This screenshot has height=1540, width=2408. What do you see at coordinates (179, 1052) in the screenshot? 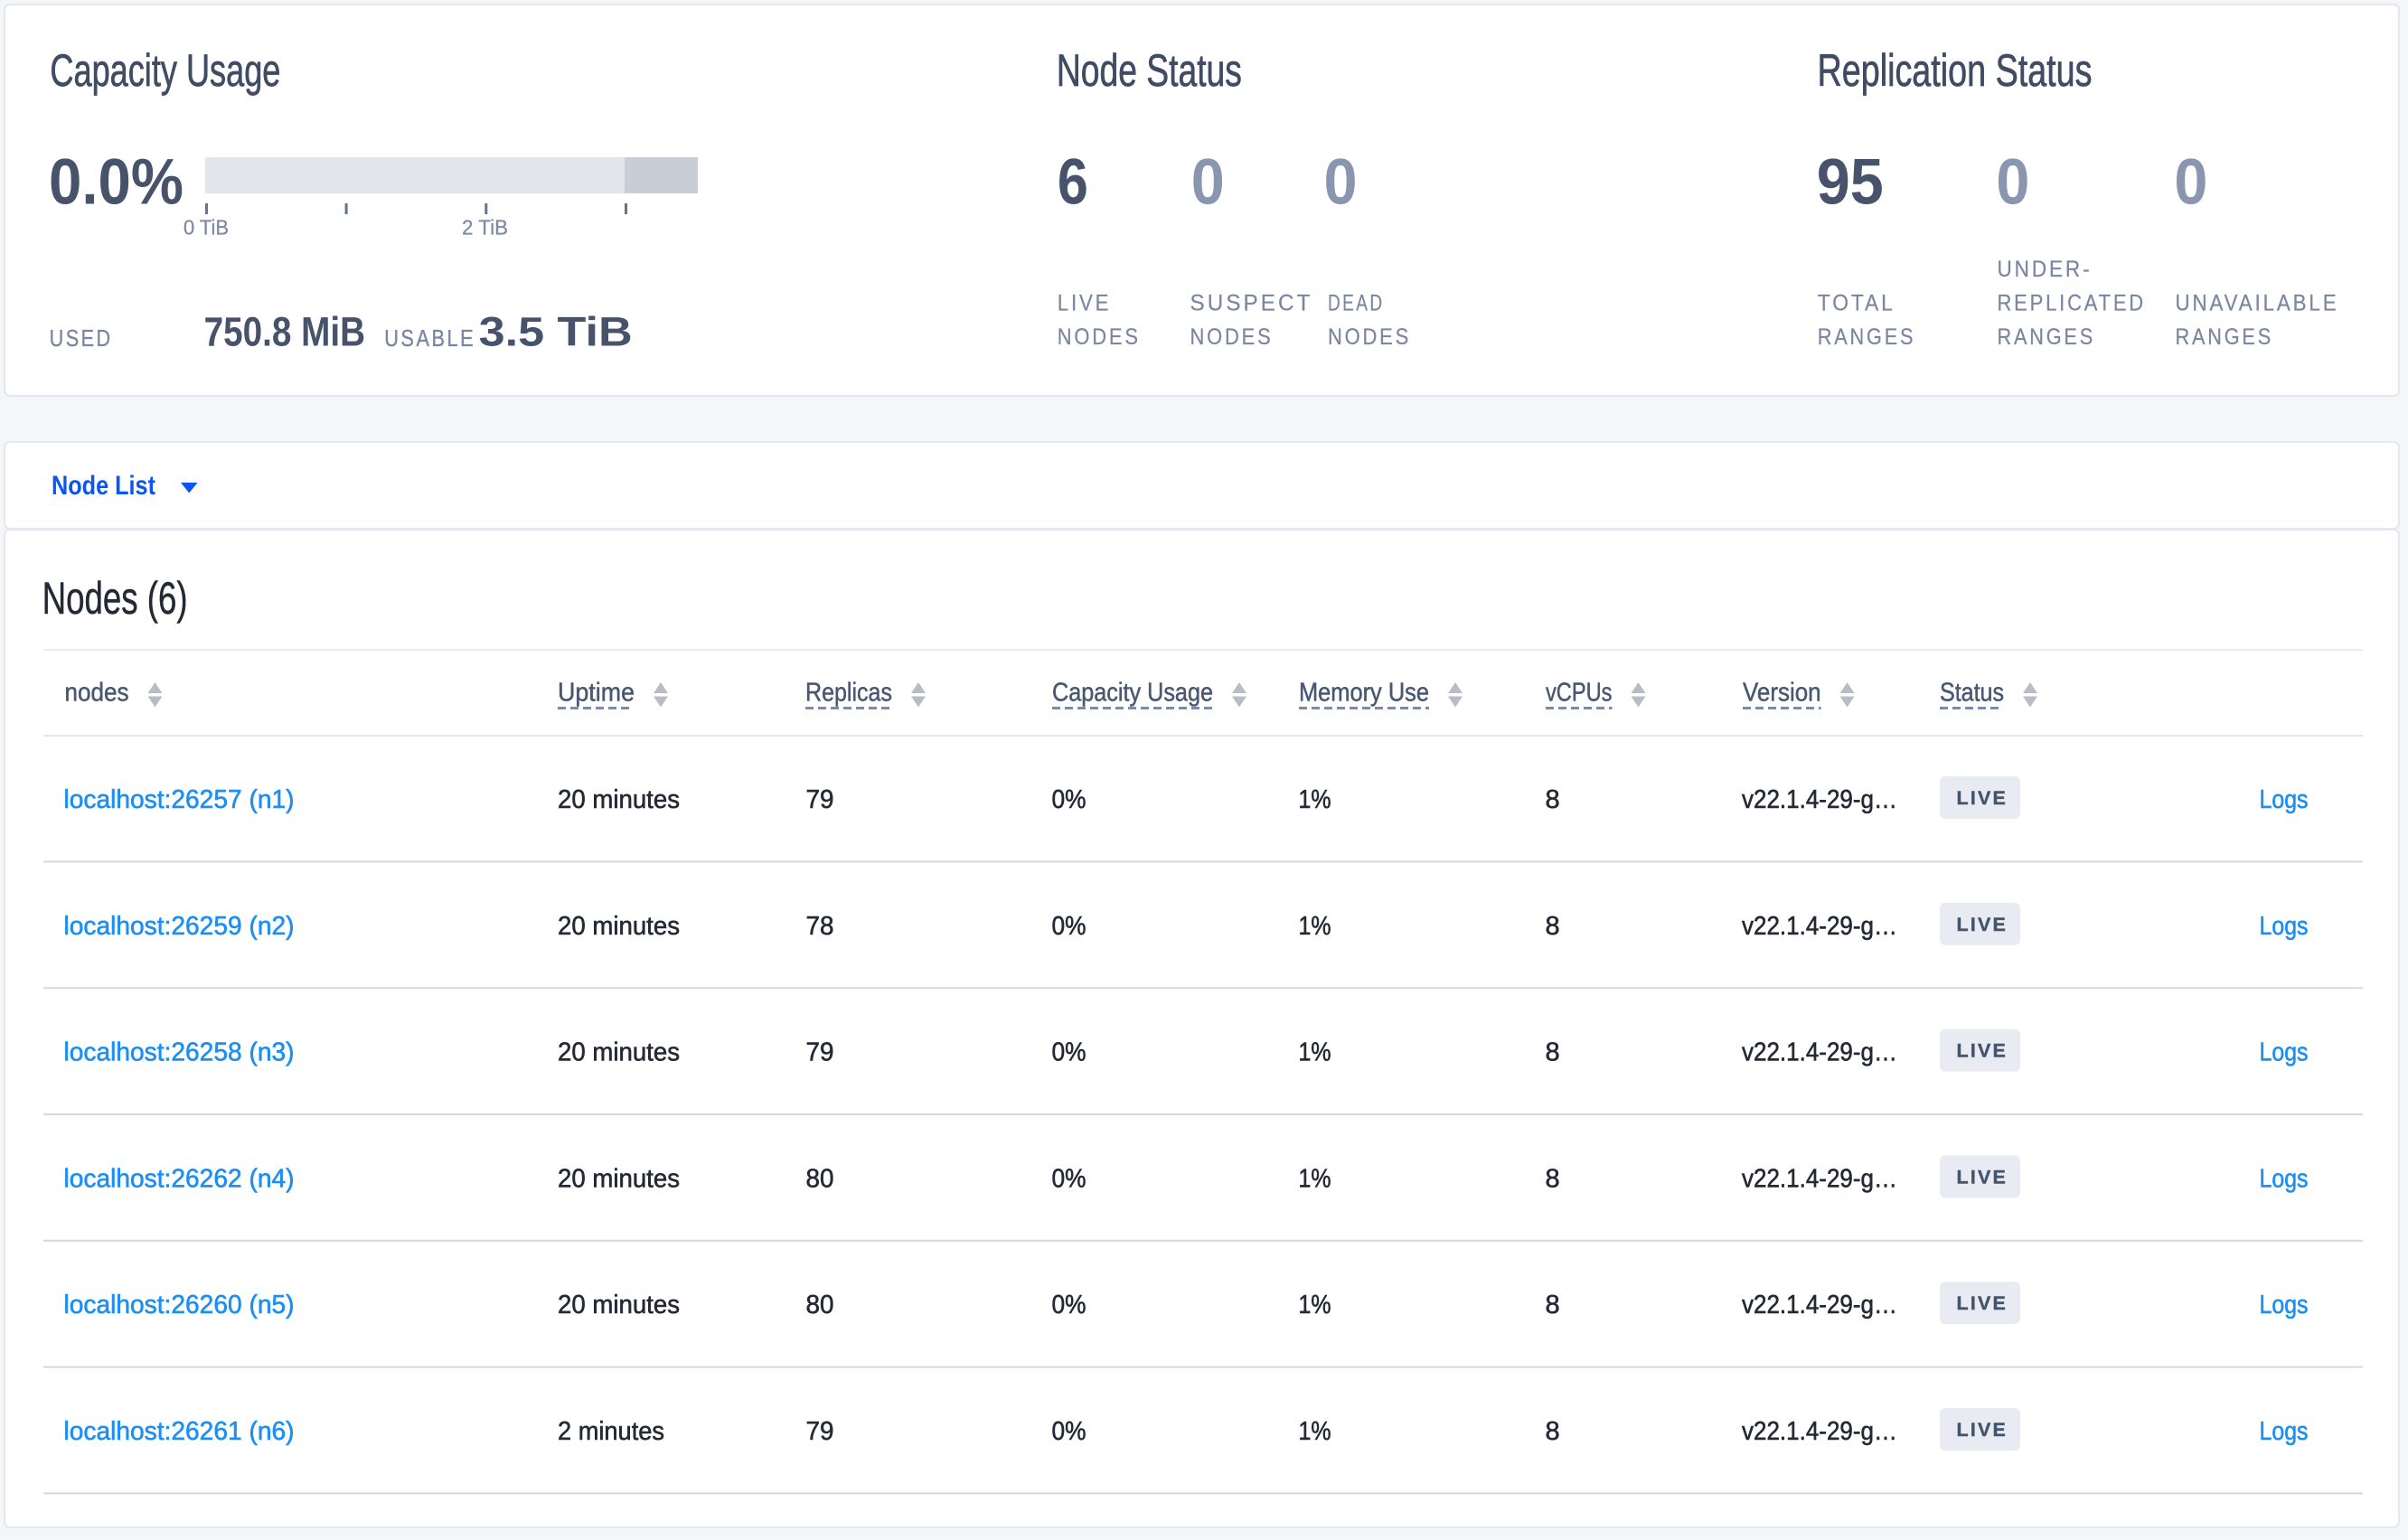
I see `svg-text: localhost:26258 (n3)` at bounding box center [179, 1052].